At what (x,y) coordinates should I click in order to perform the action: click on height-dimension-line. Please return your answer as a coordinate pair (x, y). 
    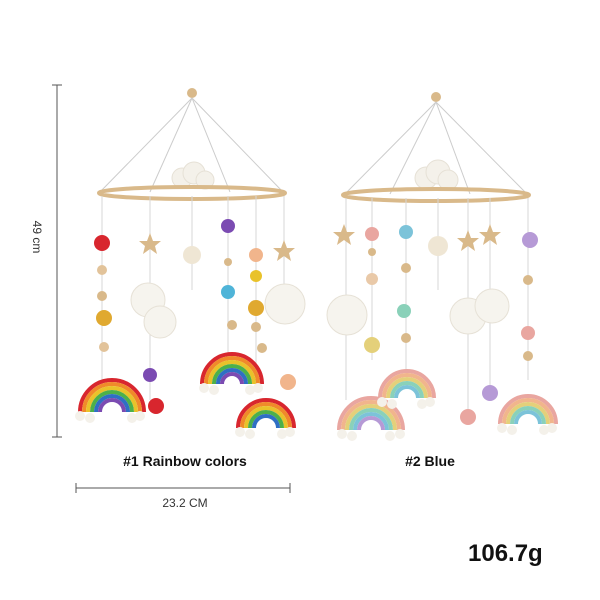
    Looking at the image, I should click on (57, 261).